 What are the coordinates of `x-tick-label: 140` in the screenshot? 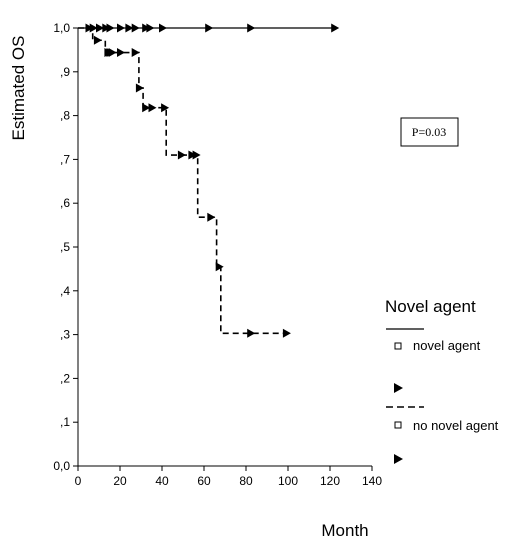 It's located at (372, 481).